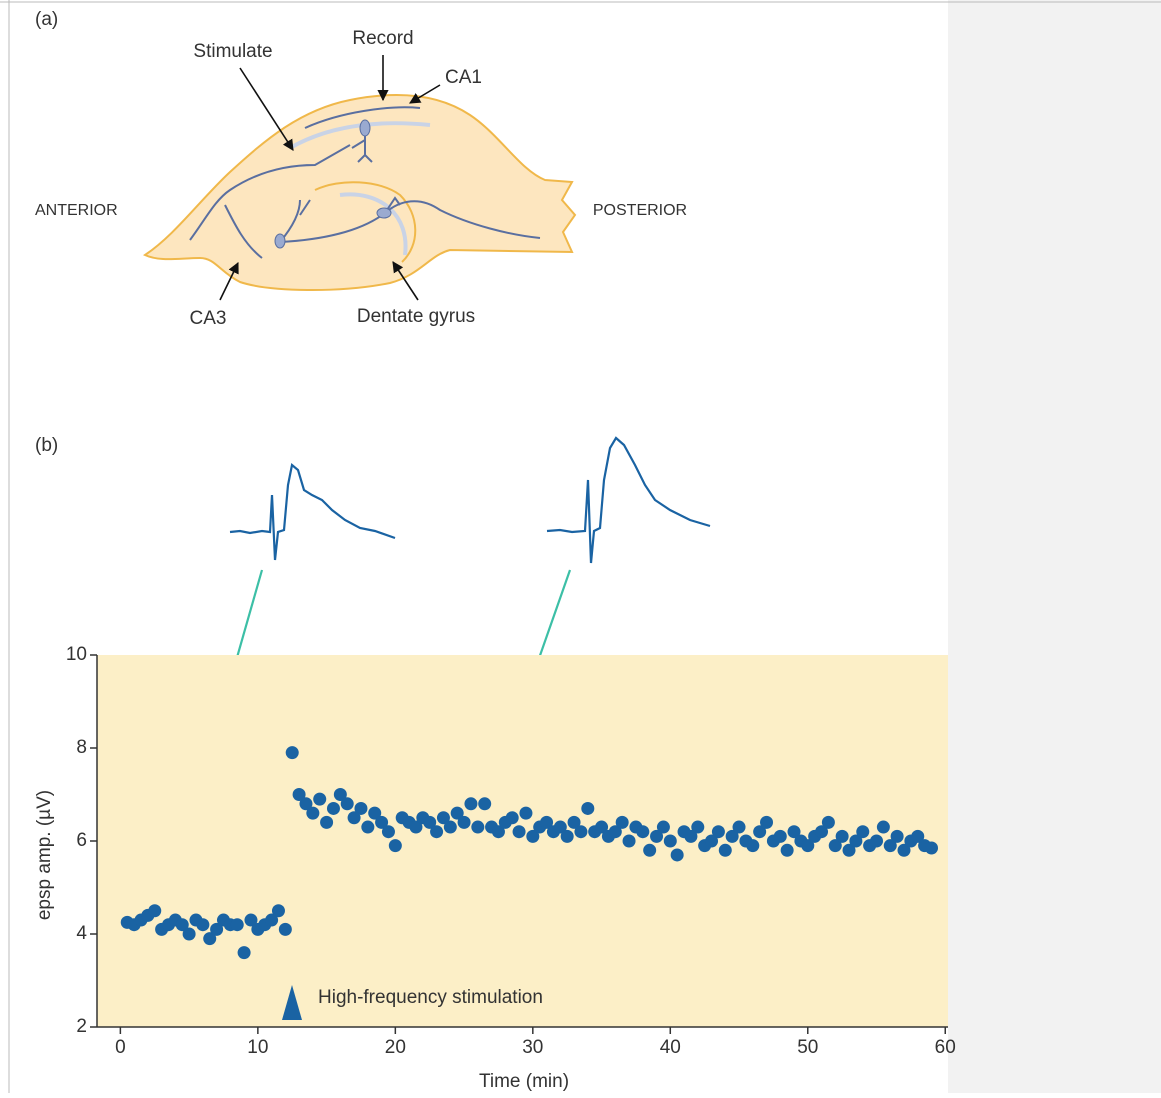  I want to click on x-tick-label: 30, so click(532, 1047).